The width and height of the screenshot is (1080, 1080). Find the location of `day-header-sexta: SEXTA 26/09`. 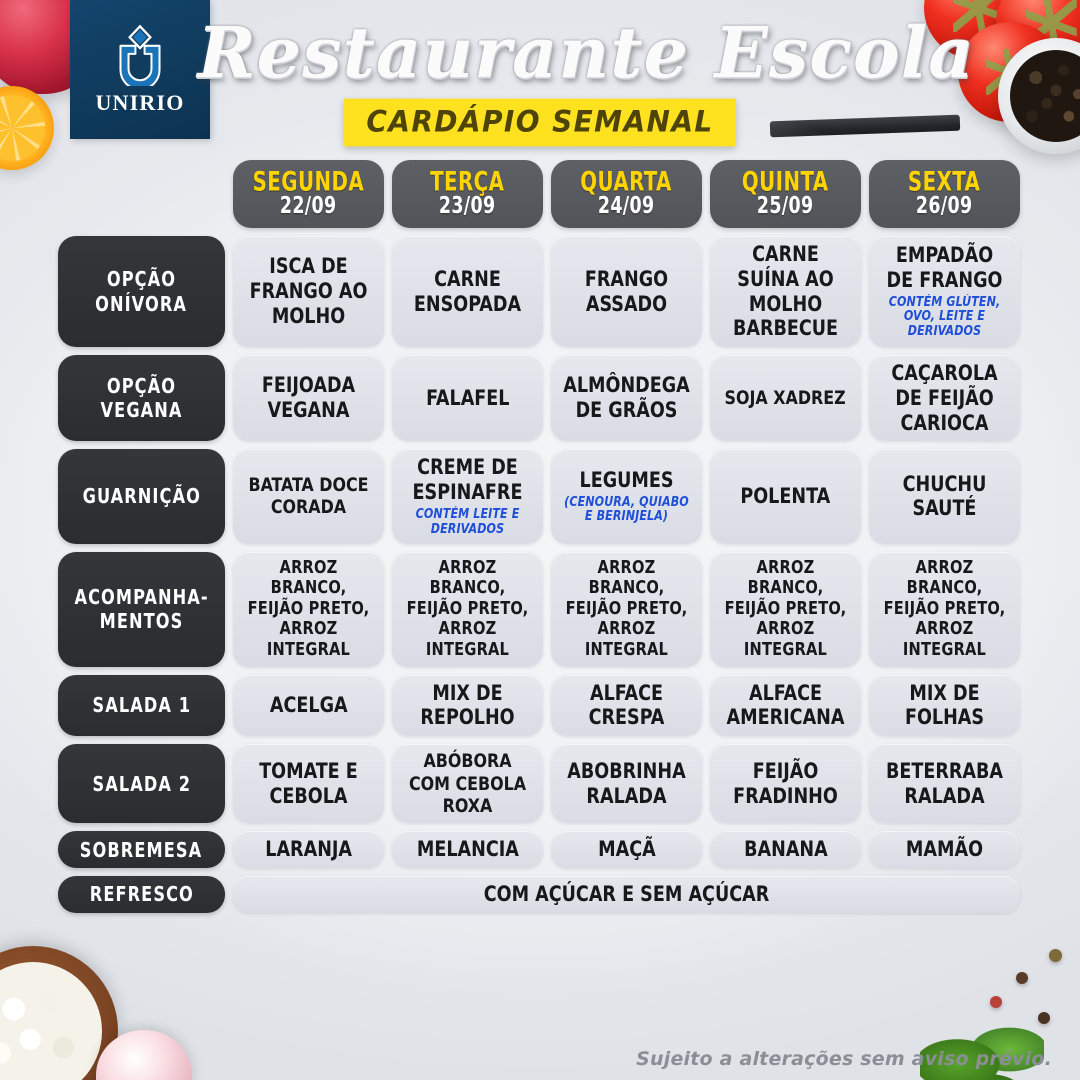

day-header-sexta: SEXTA 26/09 is located at coordinates (944, 194).